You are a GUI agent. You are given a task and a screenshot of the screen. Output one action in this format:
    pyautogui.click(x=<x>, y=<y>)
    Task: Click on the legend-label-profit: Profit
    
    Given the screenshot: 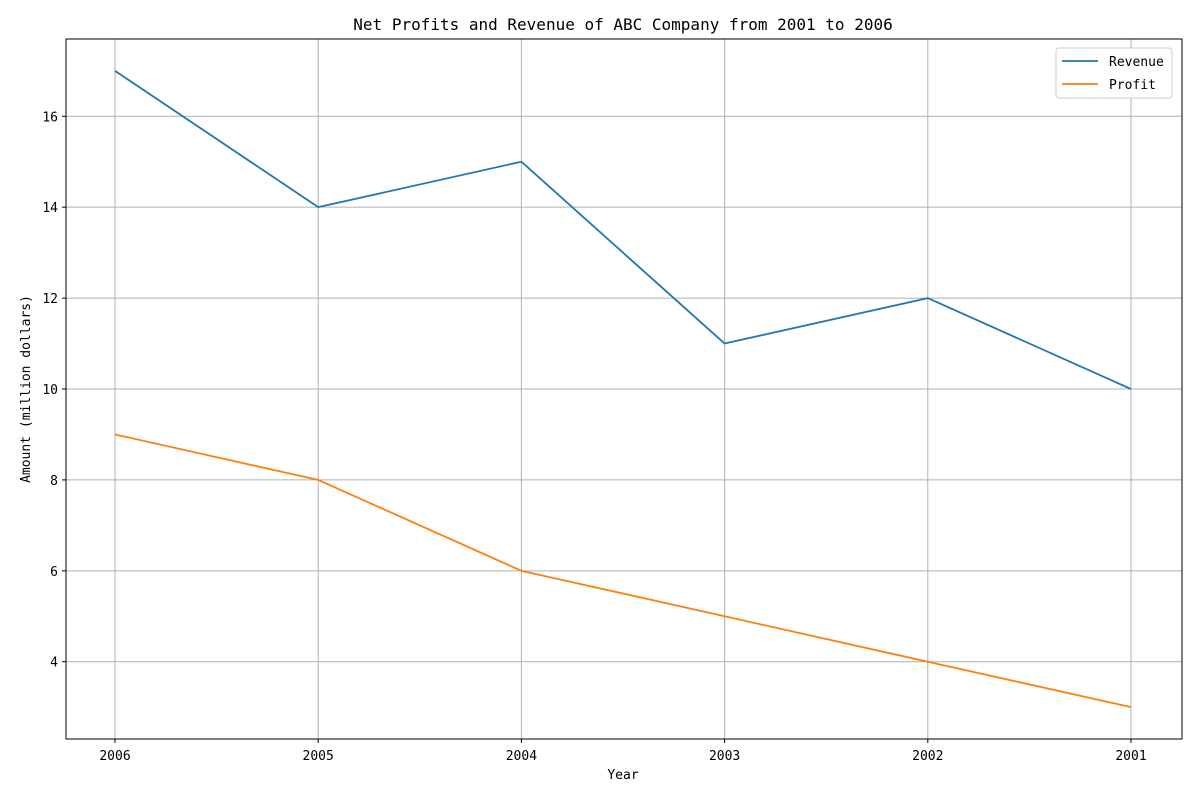 What is the action you would take?
    pyautogui.click(x=1132, y=85)
    